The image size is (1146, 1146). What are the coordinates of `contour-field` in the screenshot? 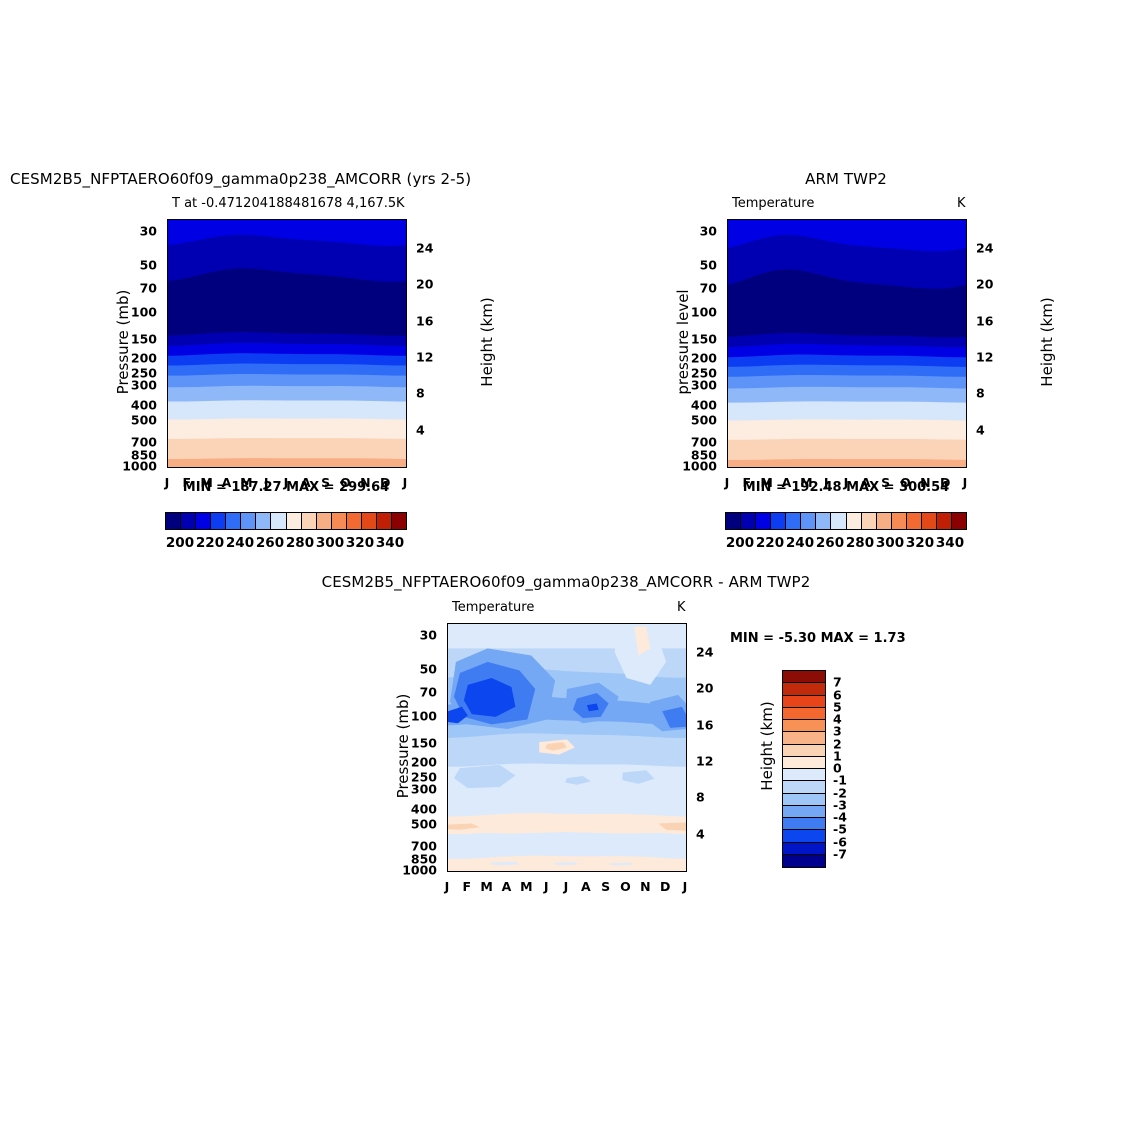 It's located at (847, 343).